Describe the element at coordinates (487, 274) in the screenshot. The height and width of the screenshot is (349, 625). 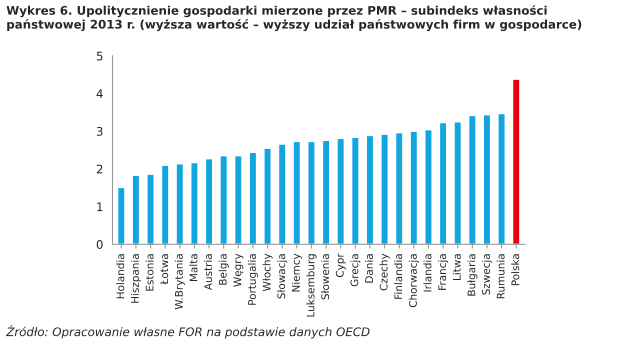
I see `x-tick-label: Szwecja` at that location.